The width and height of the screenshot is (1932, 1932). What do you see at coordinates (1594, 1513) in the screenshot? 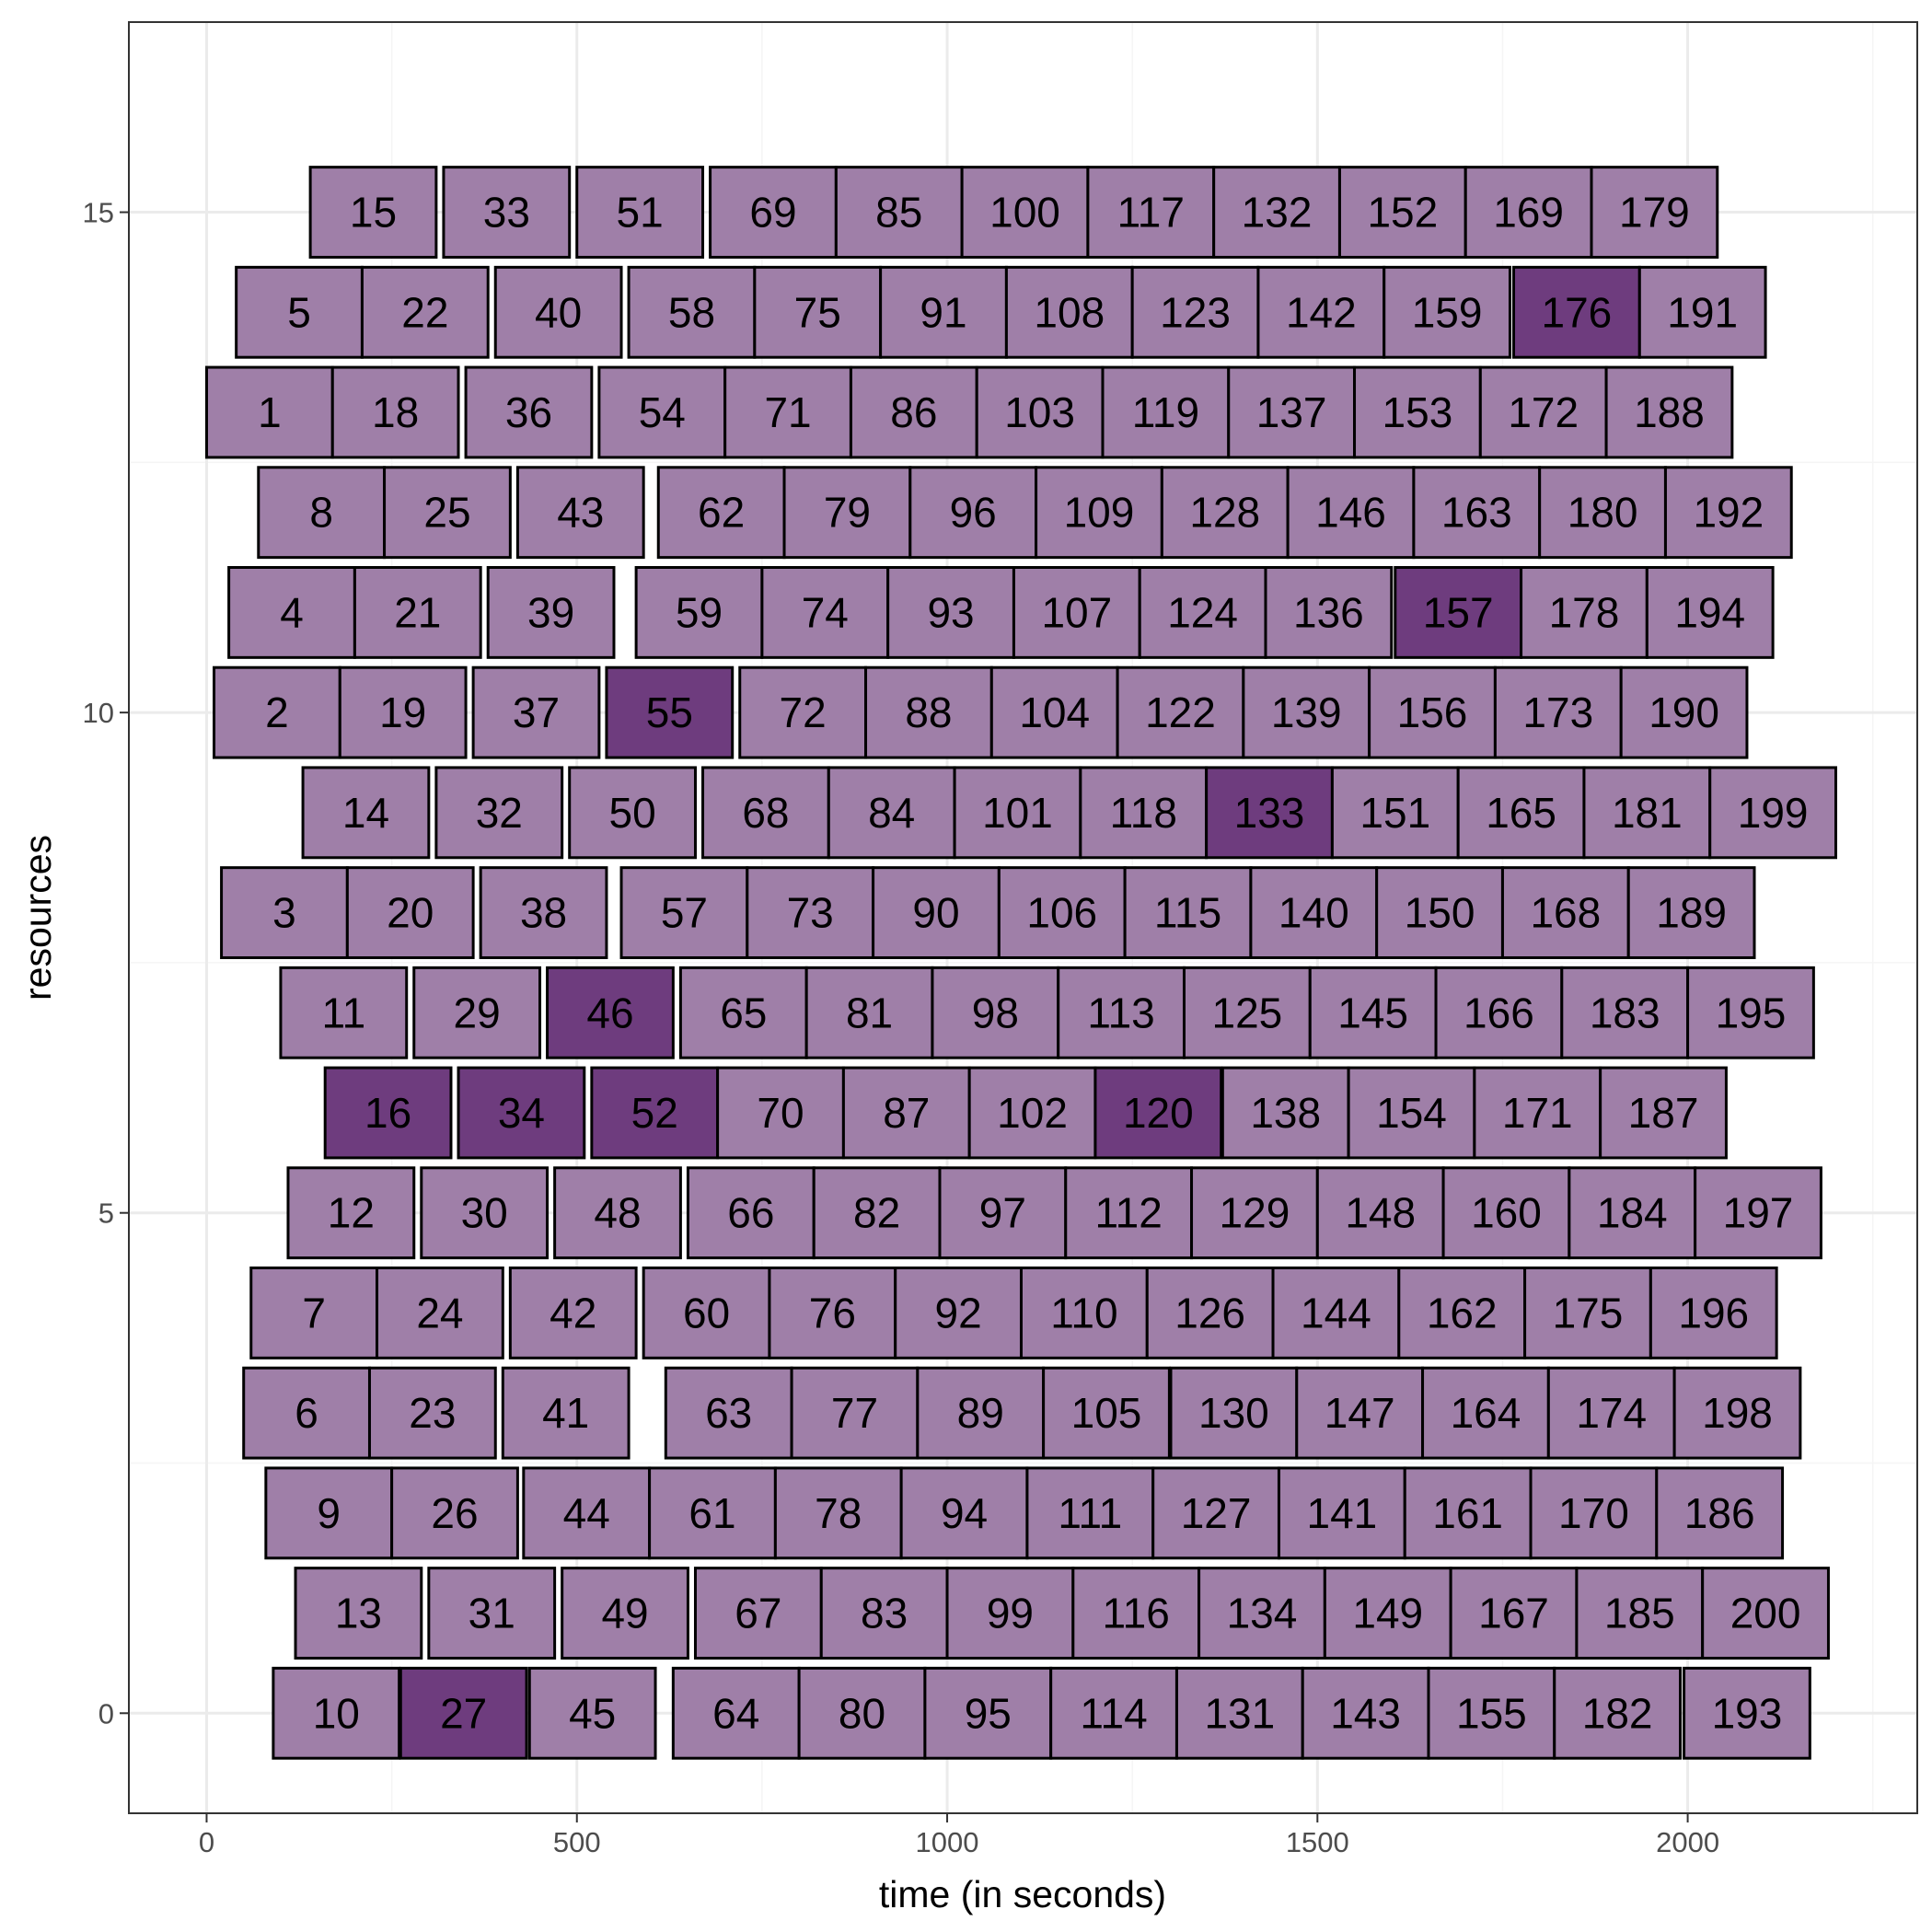
I see `task-170: 170` at bounding box center [1594, 1513].